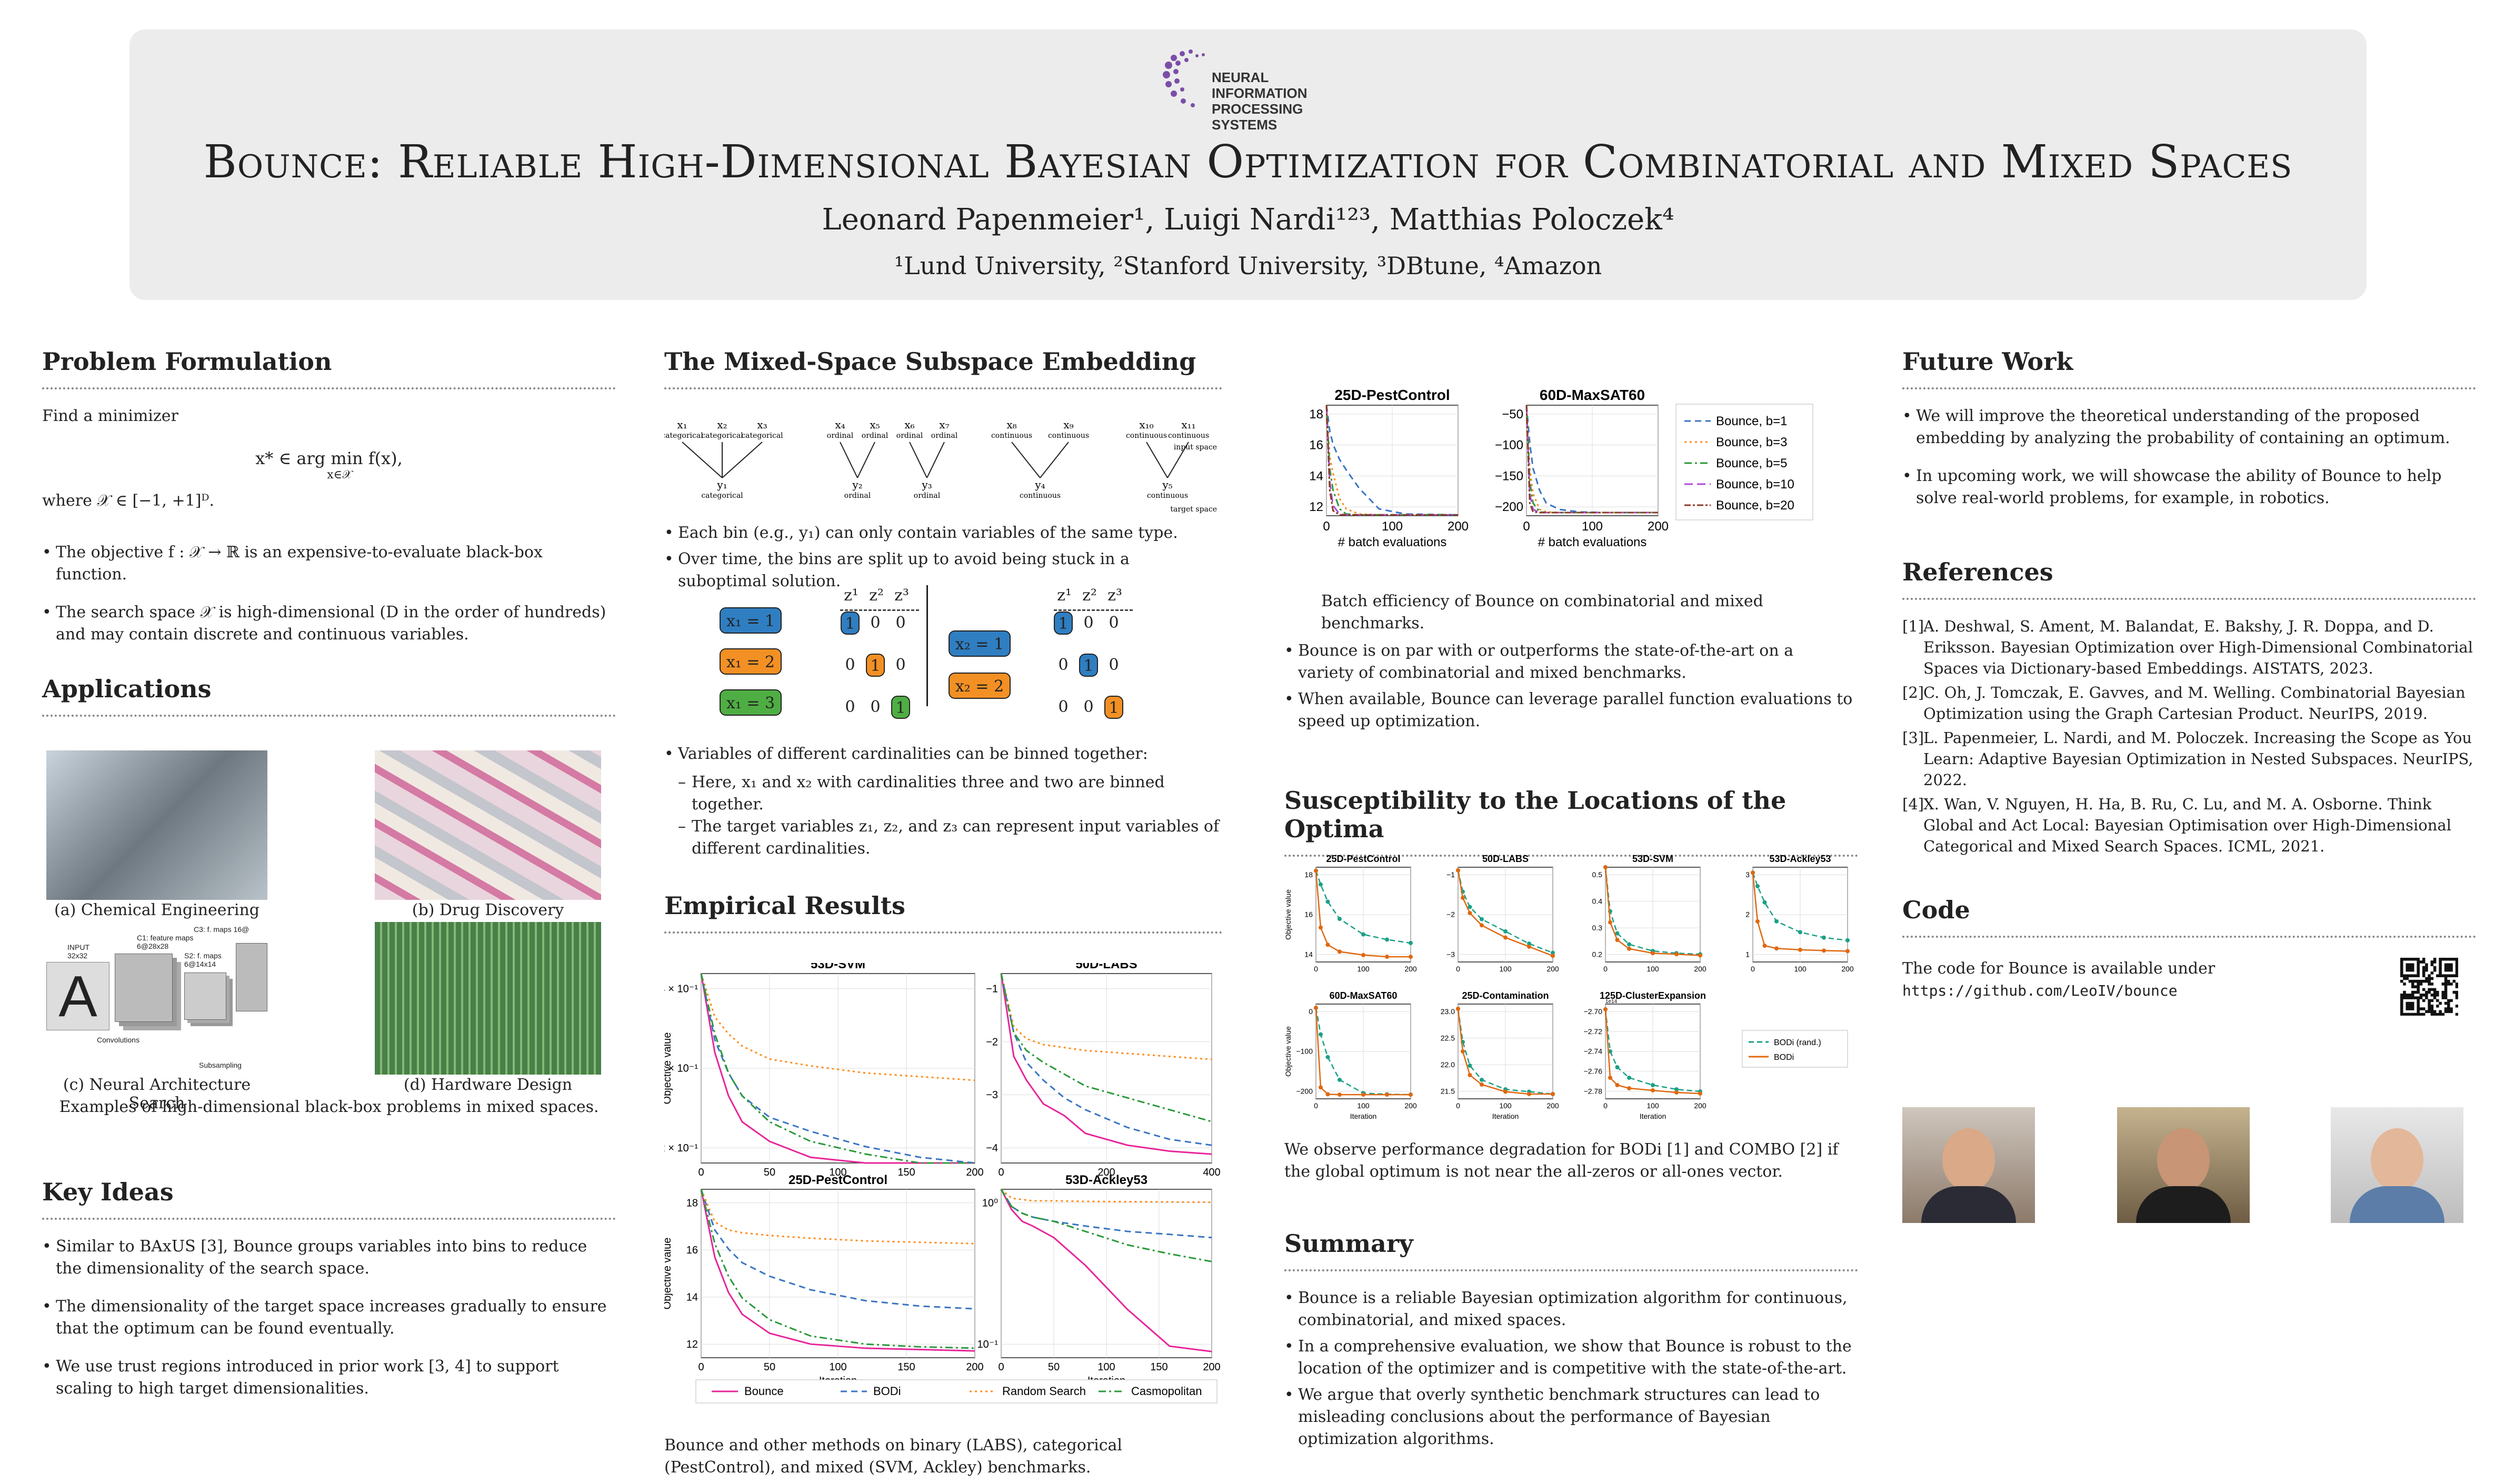  What do you see at coordinates (1054, 1367) in the screenshot?
I see `x-tick-label: 50` at bounding box center [1054, 1367].